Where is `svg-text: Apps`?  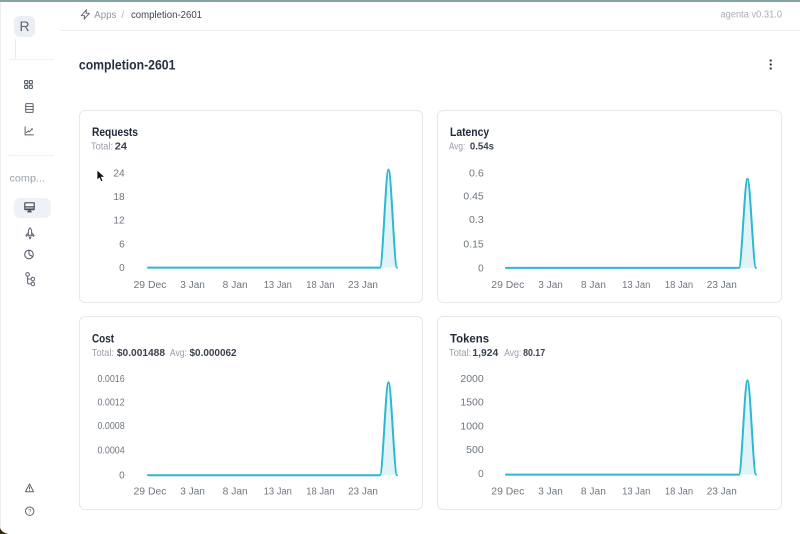 svg-text: Apps is located at coordinates (105, 15).